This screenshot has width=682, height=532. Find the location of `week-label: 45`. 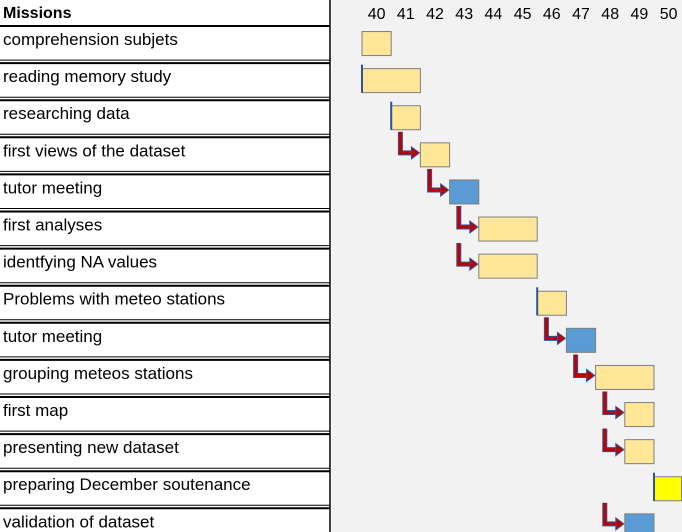

week-label: 45 is located at coordinates (523, 14).